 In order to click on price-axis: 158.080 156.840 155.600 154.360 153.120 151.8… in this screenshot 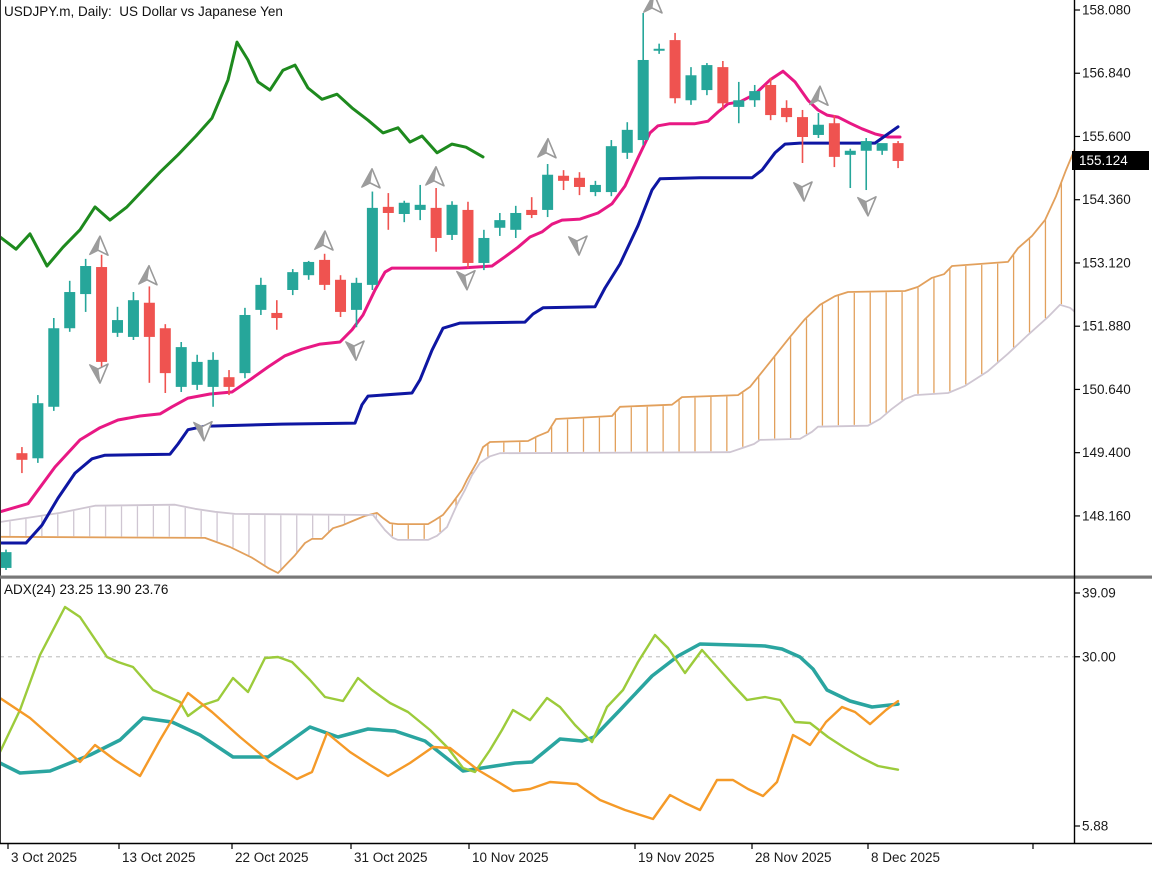, I will do `click(1102, 263)`.